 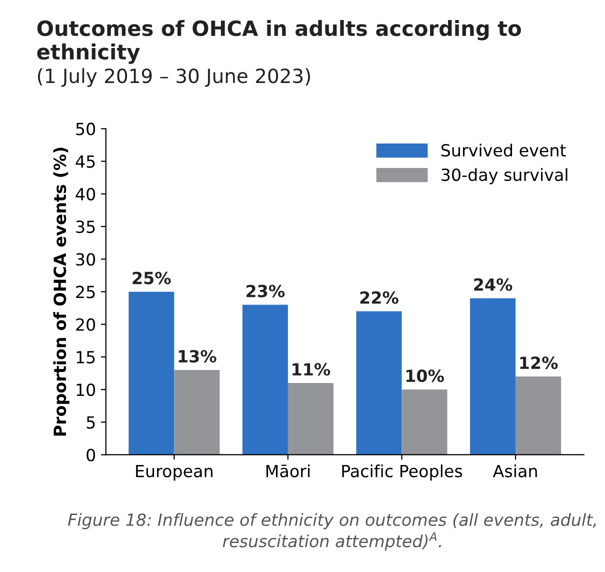 What do you see at coordinates (86, 389) in the screenshot?
I see `y-tick-label: 10` at bounding box center [86, 389].